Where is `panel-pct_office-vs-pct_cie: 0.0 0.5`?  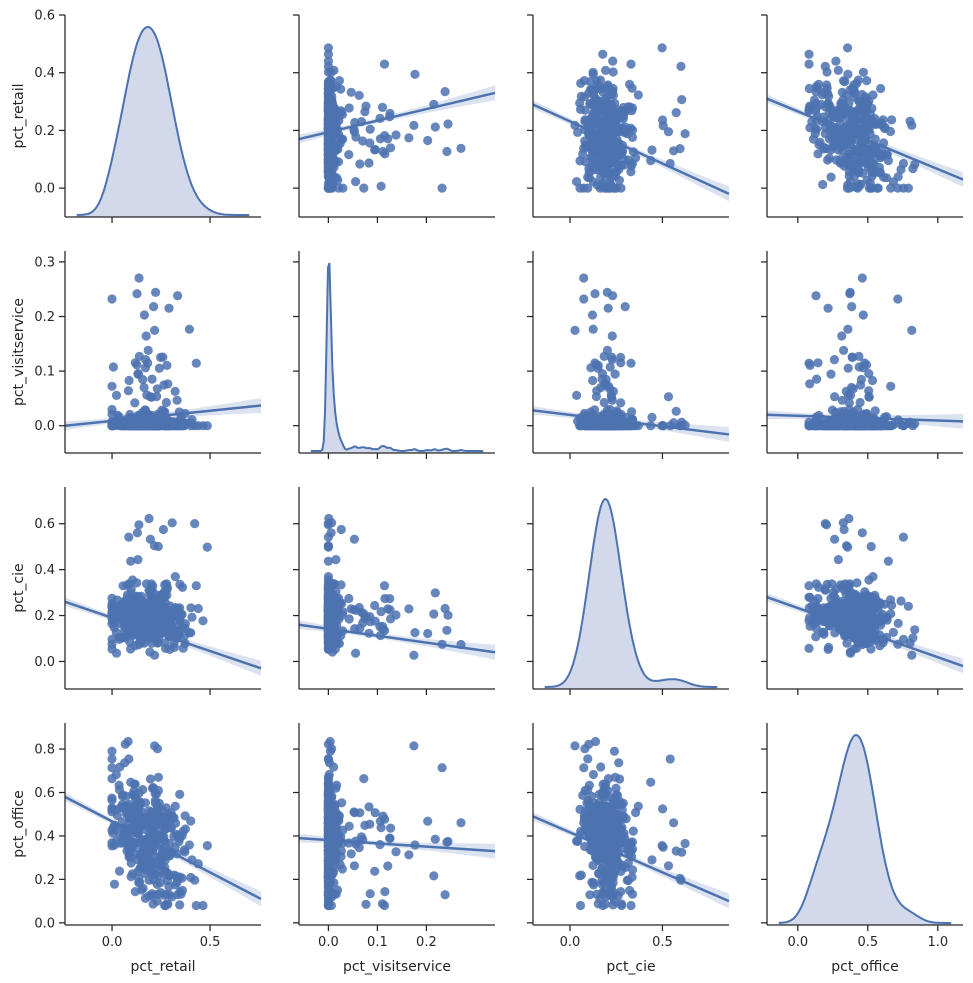
panel-pct_office-vs-pct_cie: 0.0 0.5 is located at coordinates (628, 836).